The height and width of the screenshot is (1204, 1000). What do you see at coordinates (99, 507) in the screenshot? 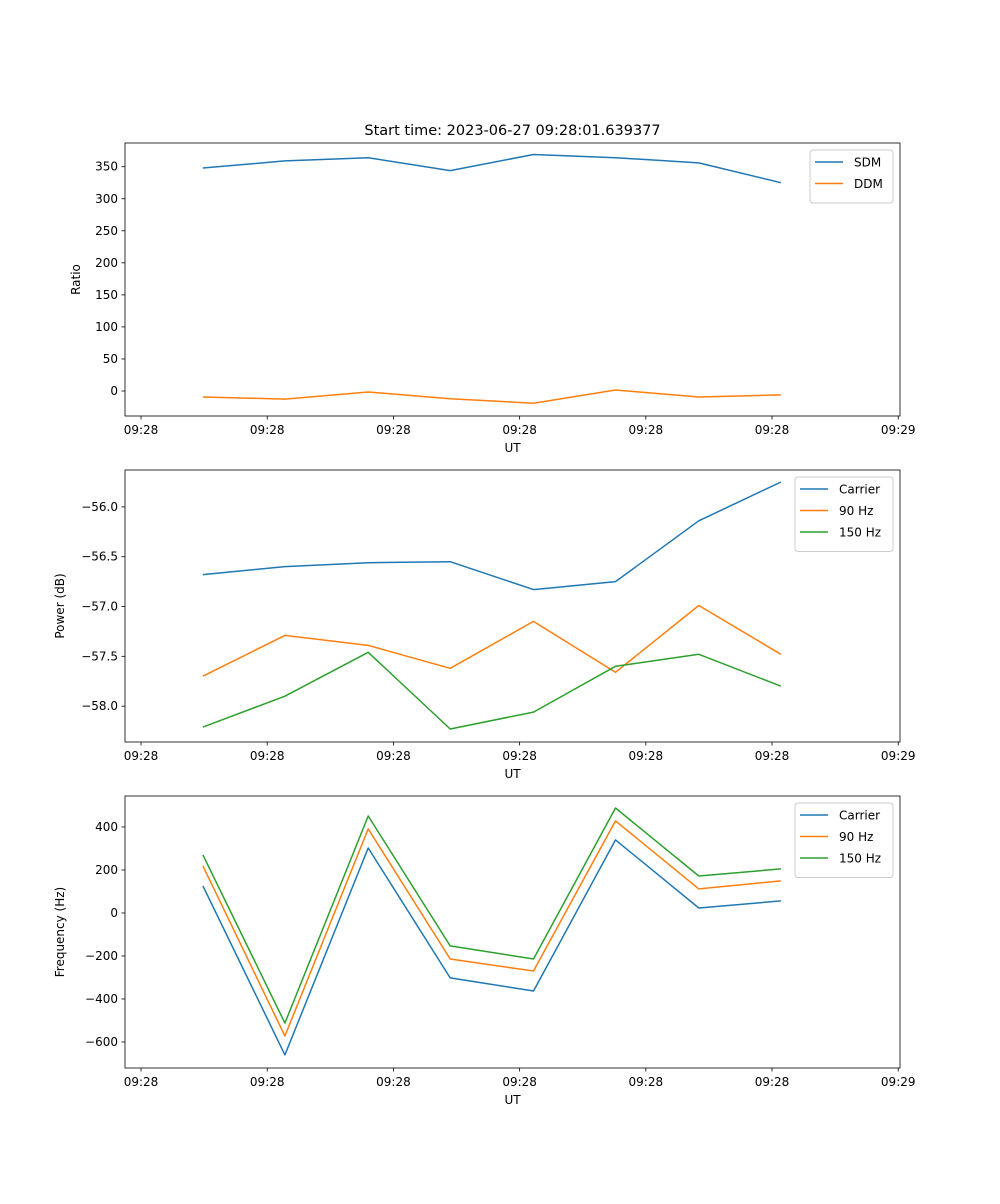
I see `y-tick-label: −56.0` at bounding box center [99, 507].